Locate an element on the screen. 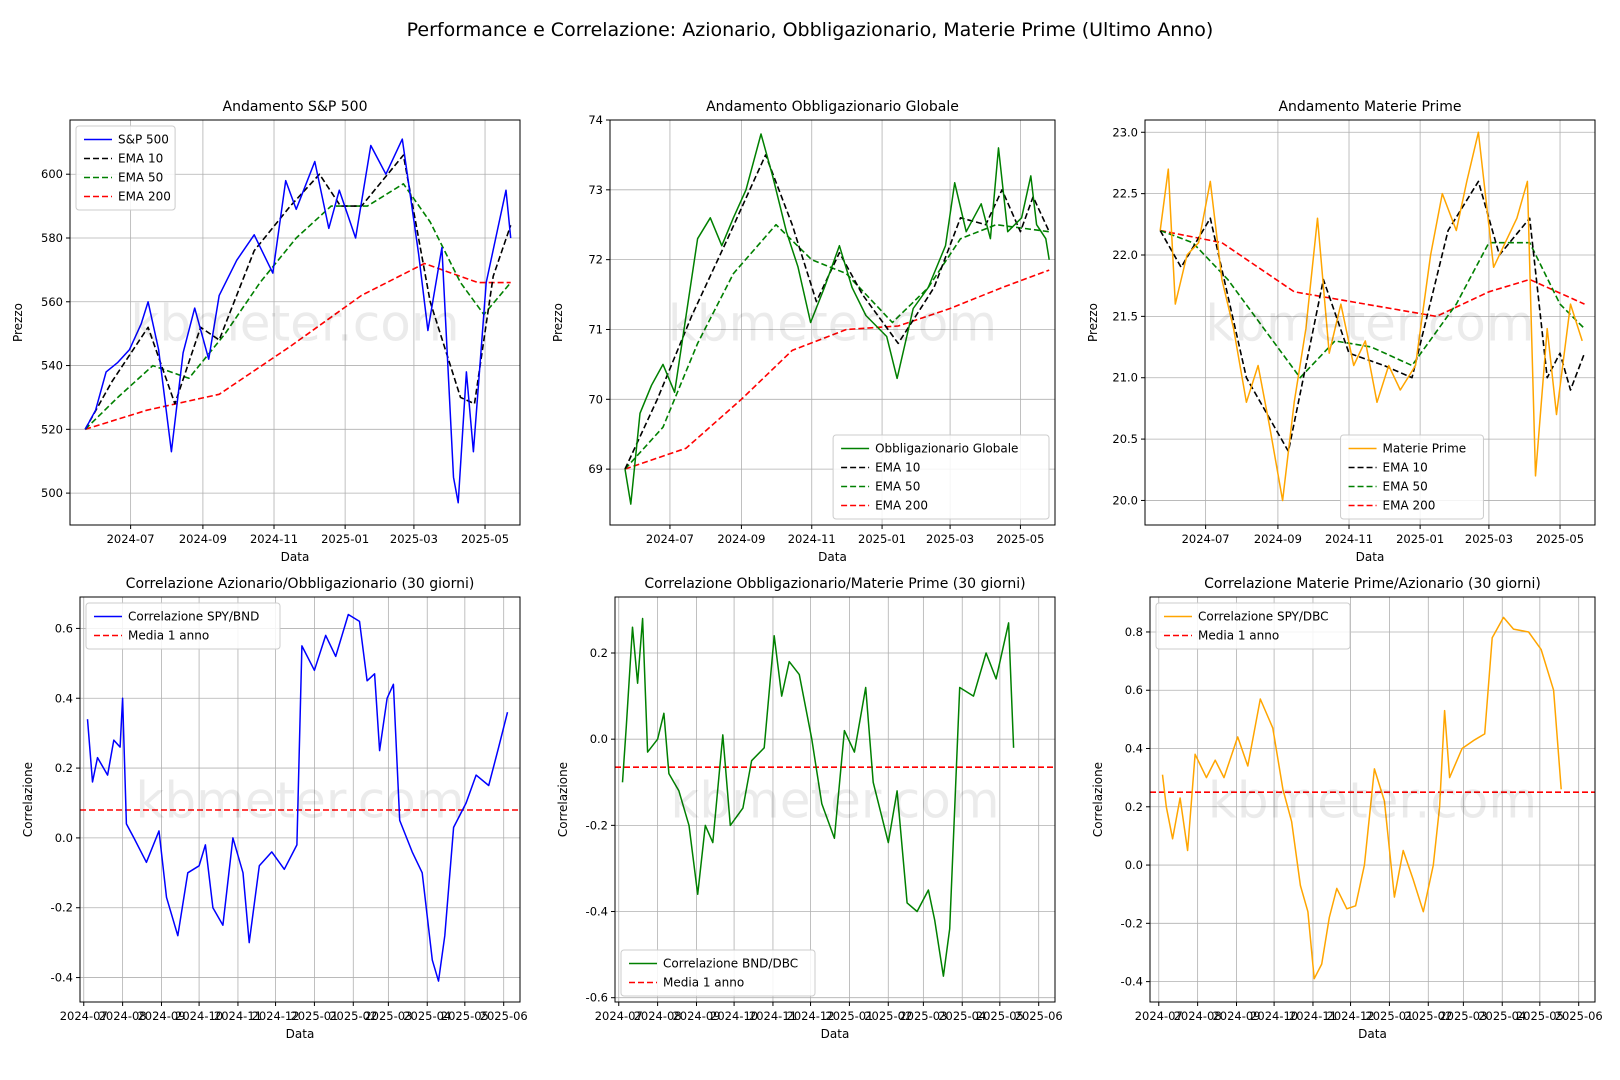 This screenshot has width=1620, height=1080. y-tick-label: 73 is located at coordinates (595, 190).